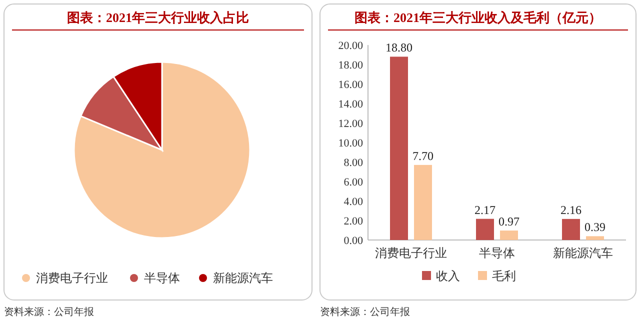  What do you see at coordinates (399, 47) in the screenshot?
I see `data-label: 18.80` at bounding box center [399, 47].